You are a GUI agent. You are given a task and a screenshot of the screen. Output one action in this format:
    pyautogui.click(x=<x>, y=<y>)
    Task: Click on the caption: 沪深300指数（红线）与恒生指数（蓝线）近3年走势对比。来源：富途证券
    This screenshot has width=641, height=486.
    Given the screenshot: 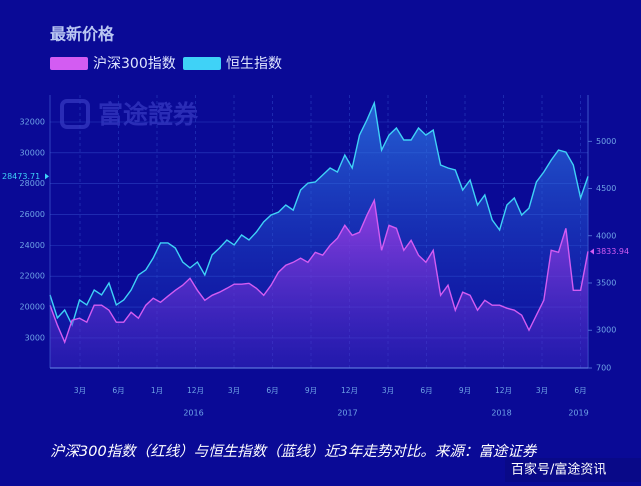 What is the action you would take?
    pyautogui.click(x=294, y=451)
    